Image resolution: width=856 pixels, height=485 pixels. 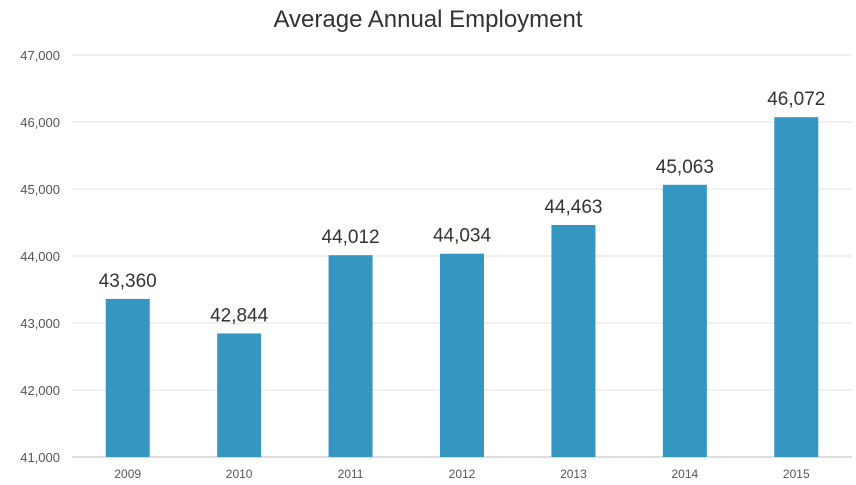 I want to click on y-tick-label: 45,000, so click(x=40, y=189).